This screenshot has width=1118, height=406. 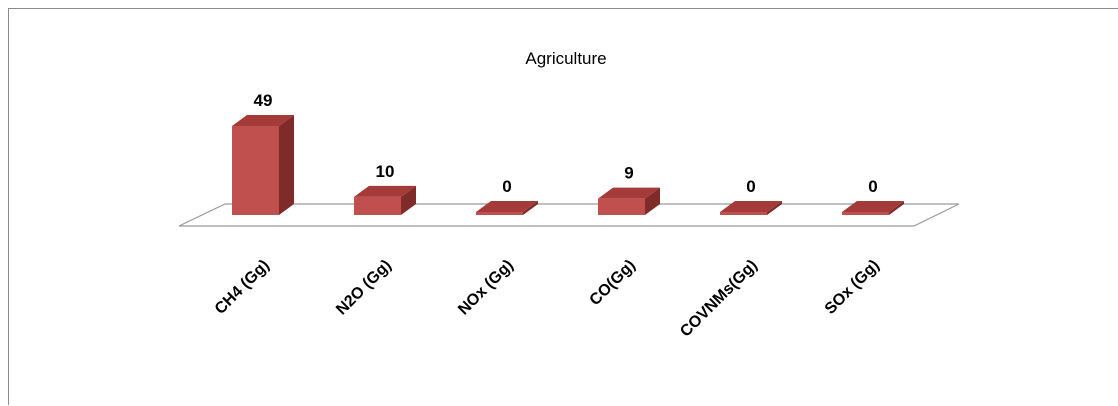 I want to click on category-label: NOx (Gg), so click(x=486, y=288).